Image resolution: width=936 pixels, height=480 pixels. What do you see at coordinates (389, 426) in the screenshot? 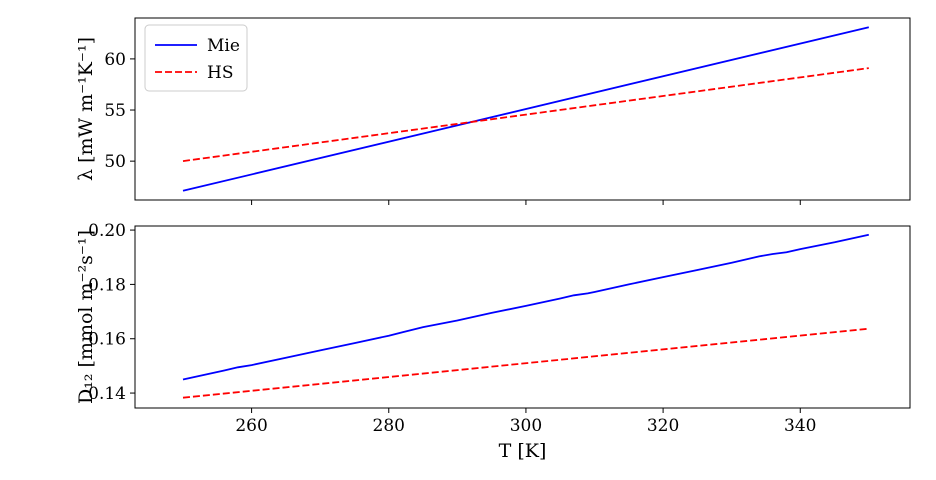
I see `x-tick-label: 280` at bounding box center [389, 426].